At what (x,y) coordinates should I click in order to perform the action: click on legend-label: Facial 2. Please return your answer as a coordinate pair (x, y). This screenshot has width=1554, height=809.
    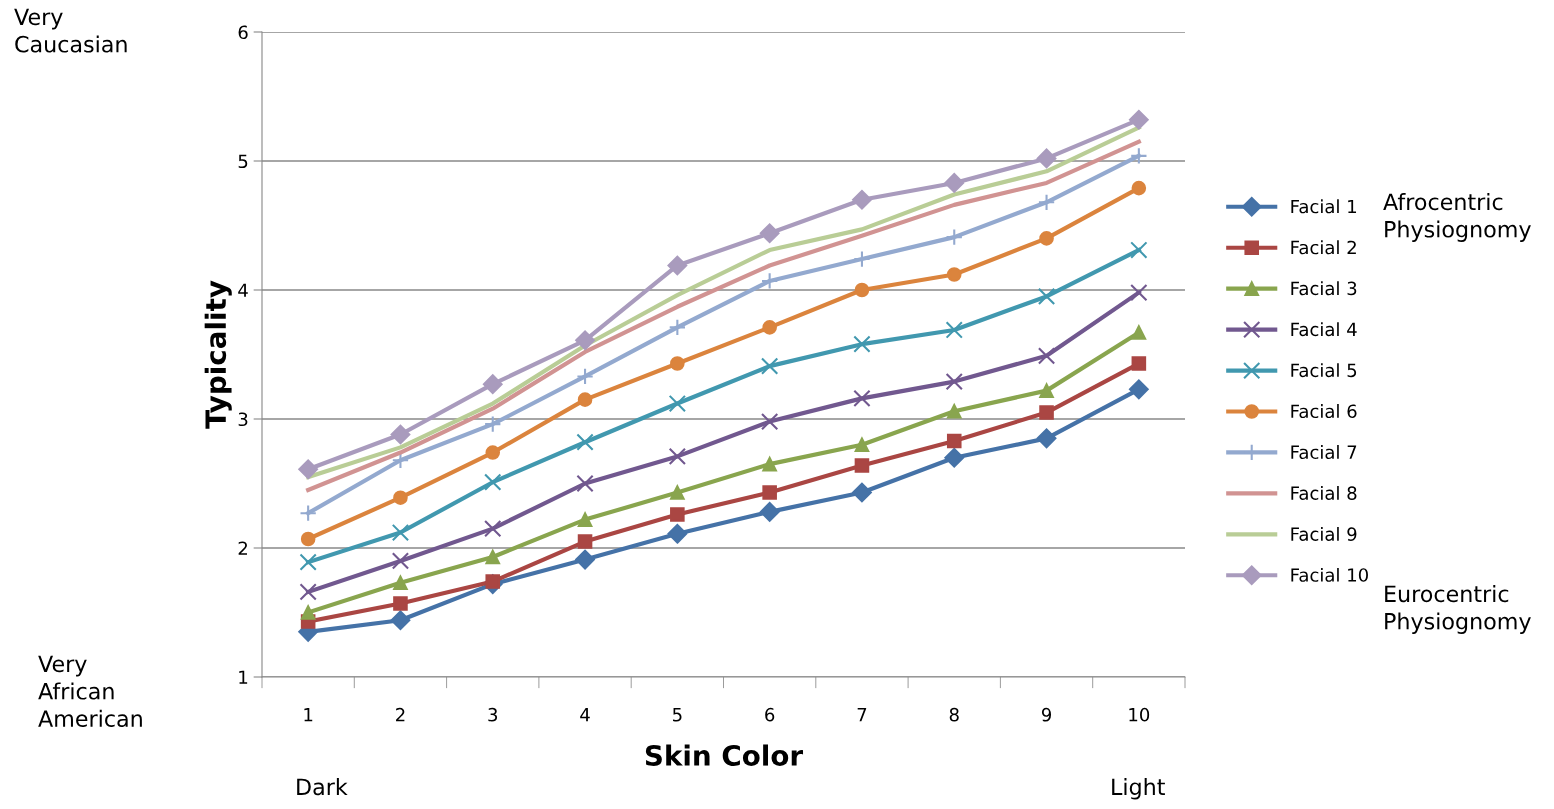
    Looking at the image, I should click on (1323, 247).